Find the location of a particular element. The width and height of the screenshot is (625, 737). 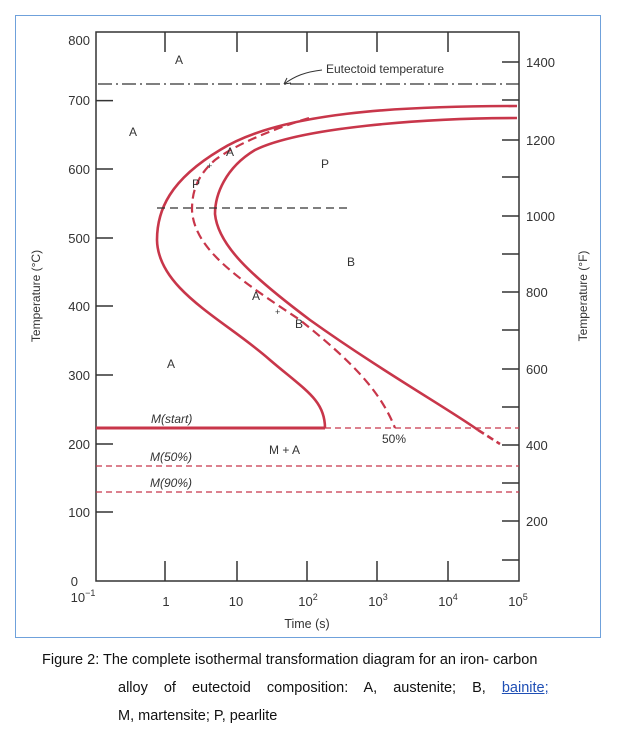

x-tick-0.1: 10⁻¹ is located at coordinates (83, 596).